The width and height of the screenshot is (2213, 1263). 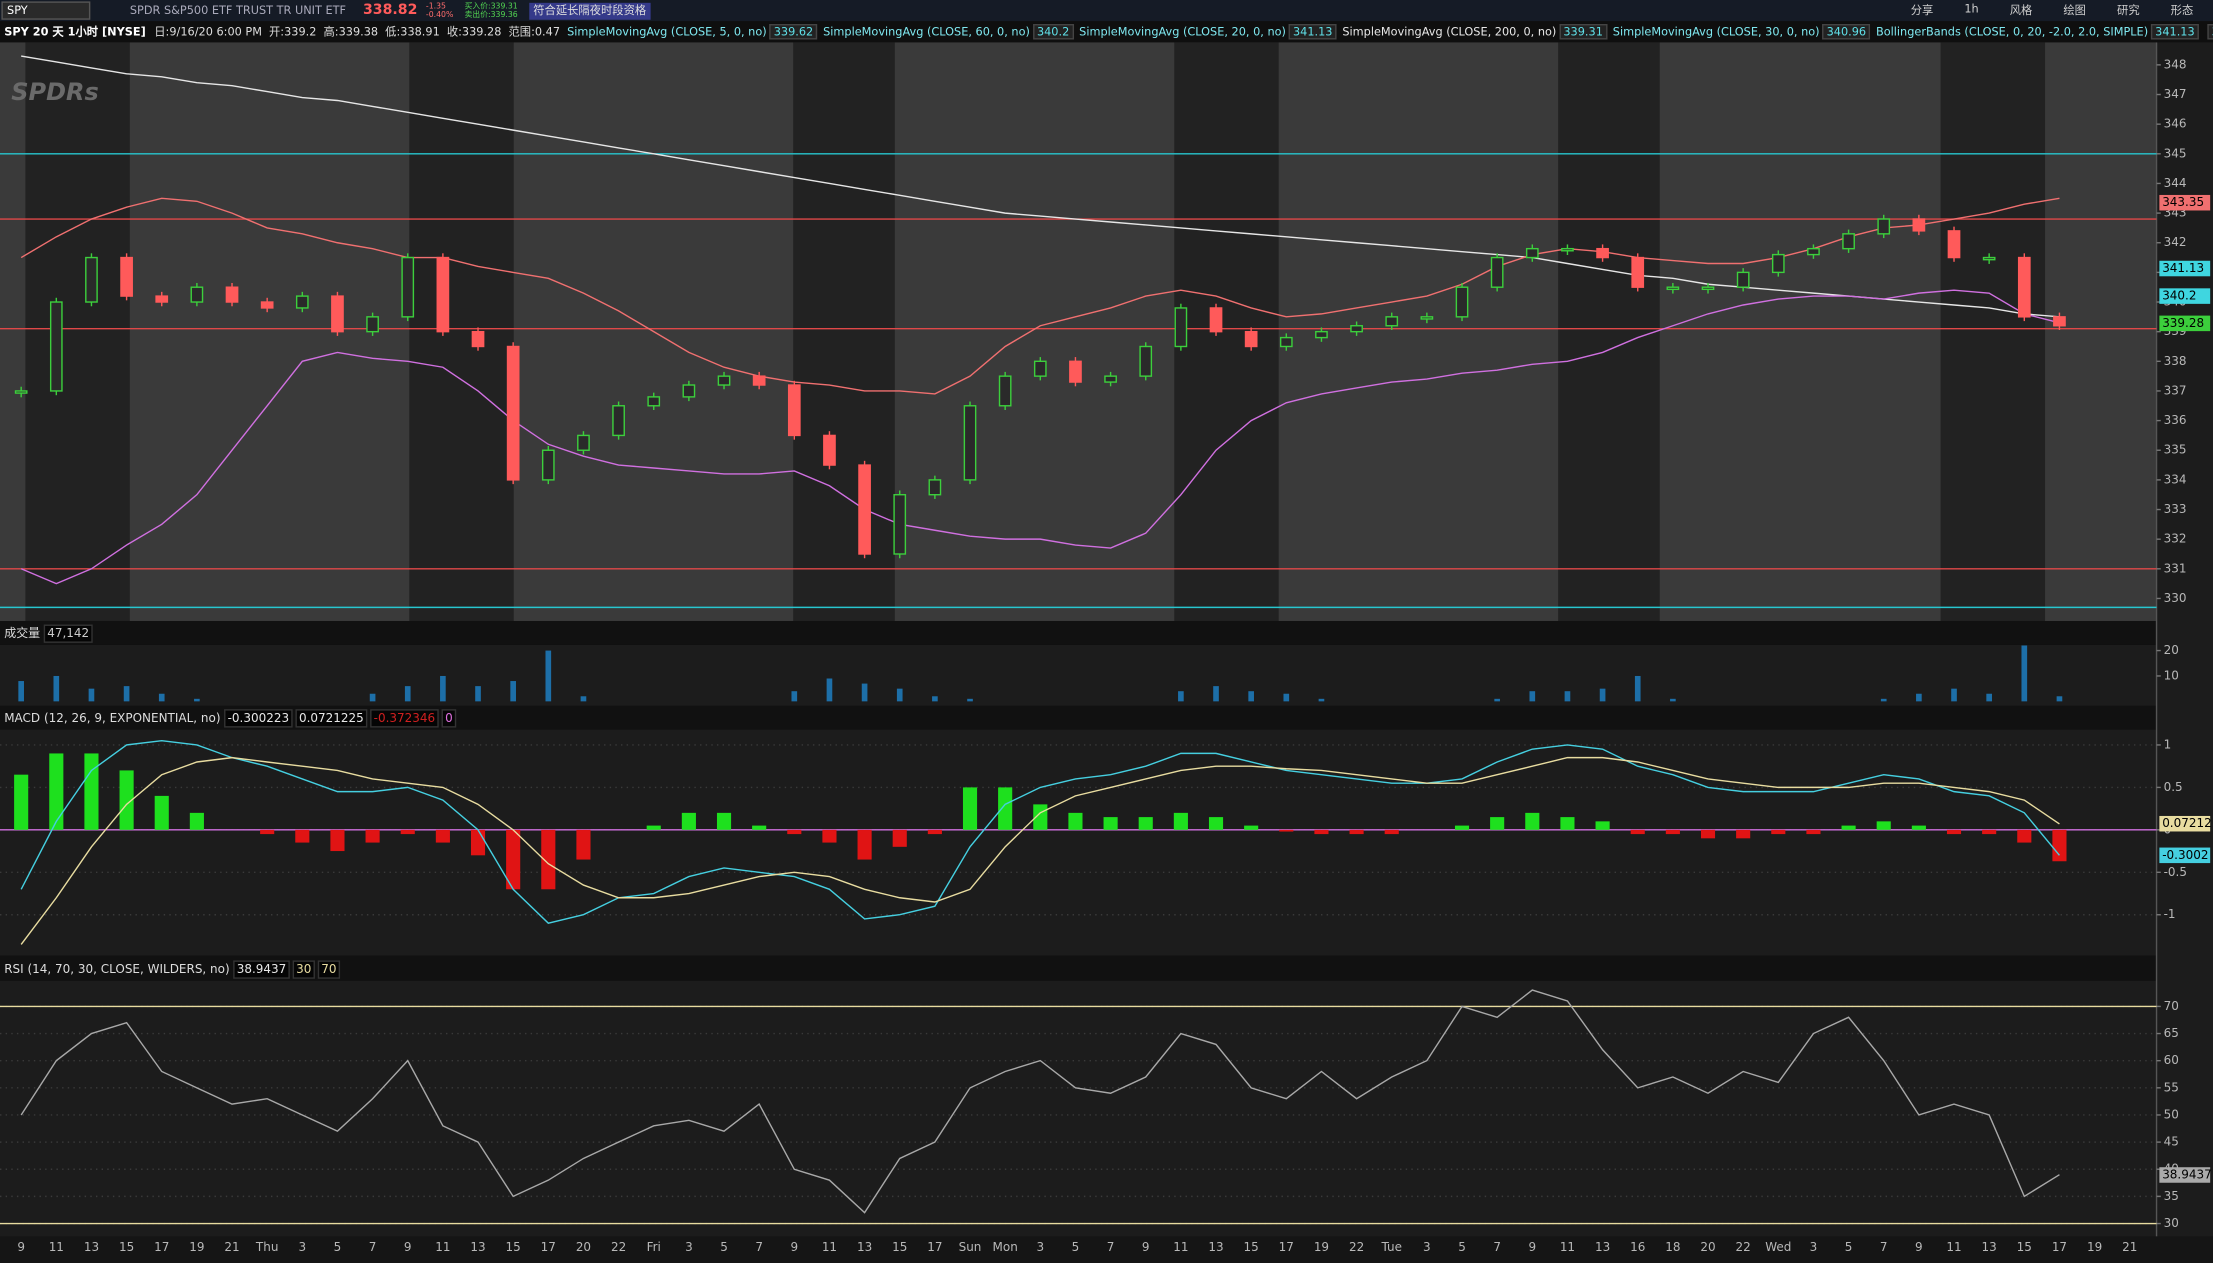 What do you see at coordinates (2174, 31) in the screenshot?
I see `study-value: 341.13` at bounding box center [2174, 31].